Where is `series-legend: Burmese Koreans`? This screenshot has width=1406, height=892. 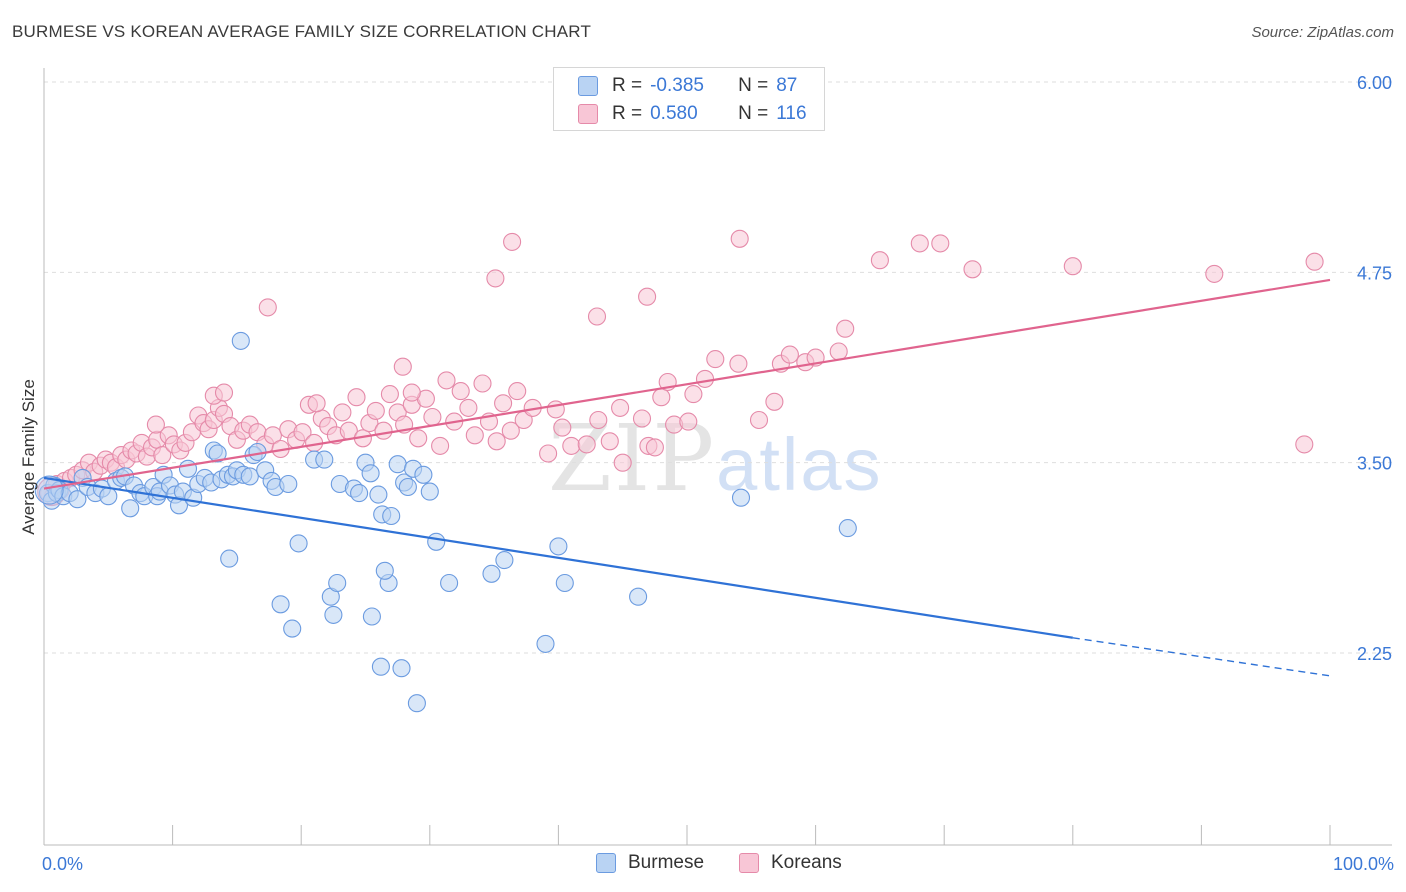 series-legend: Burmese Koreans is located at coordinates (703, 864).